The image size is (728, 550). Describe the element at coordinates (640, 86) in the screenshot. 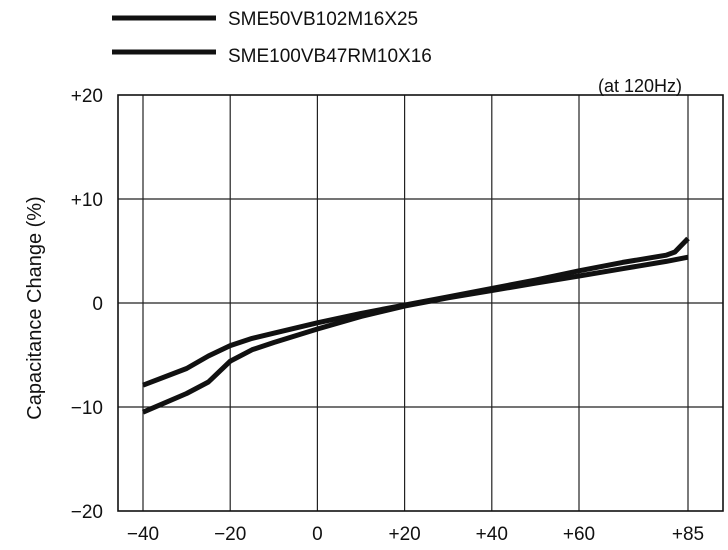

I see `frequency-note: (at 120Hz)` at that location.